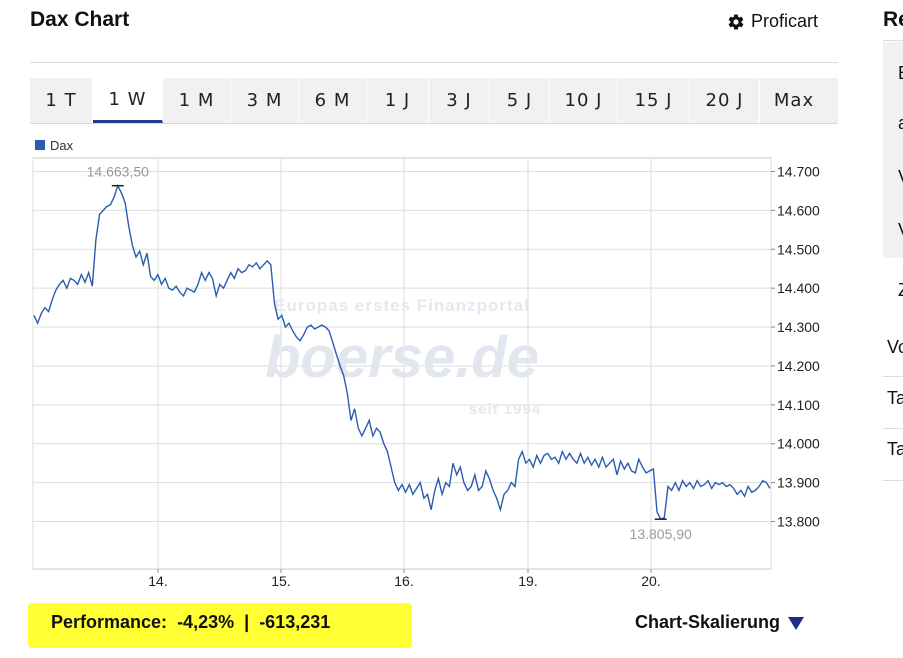 The image size is (903, 658). I want to click on performance-label: Performance:, so click(109, 622).